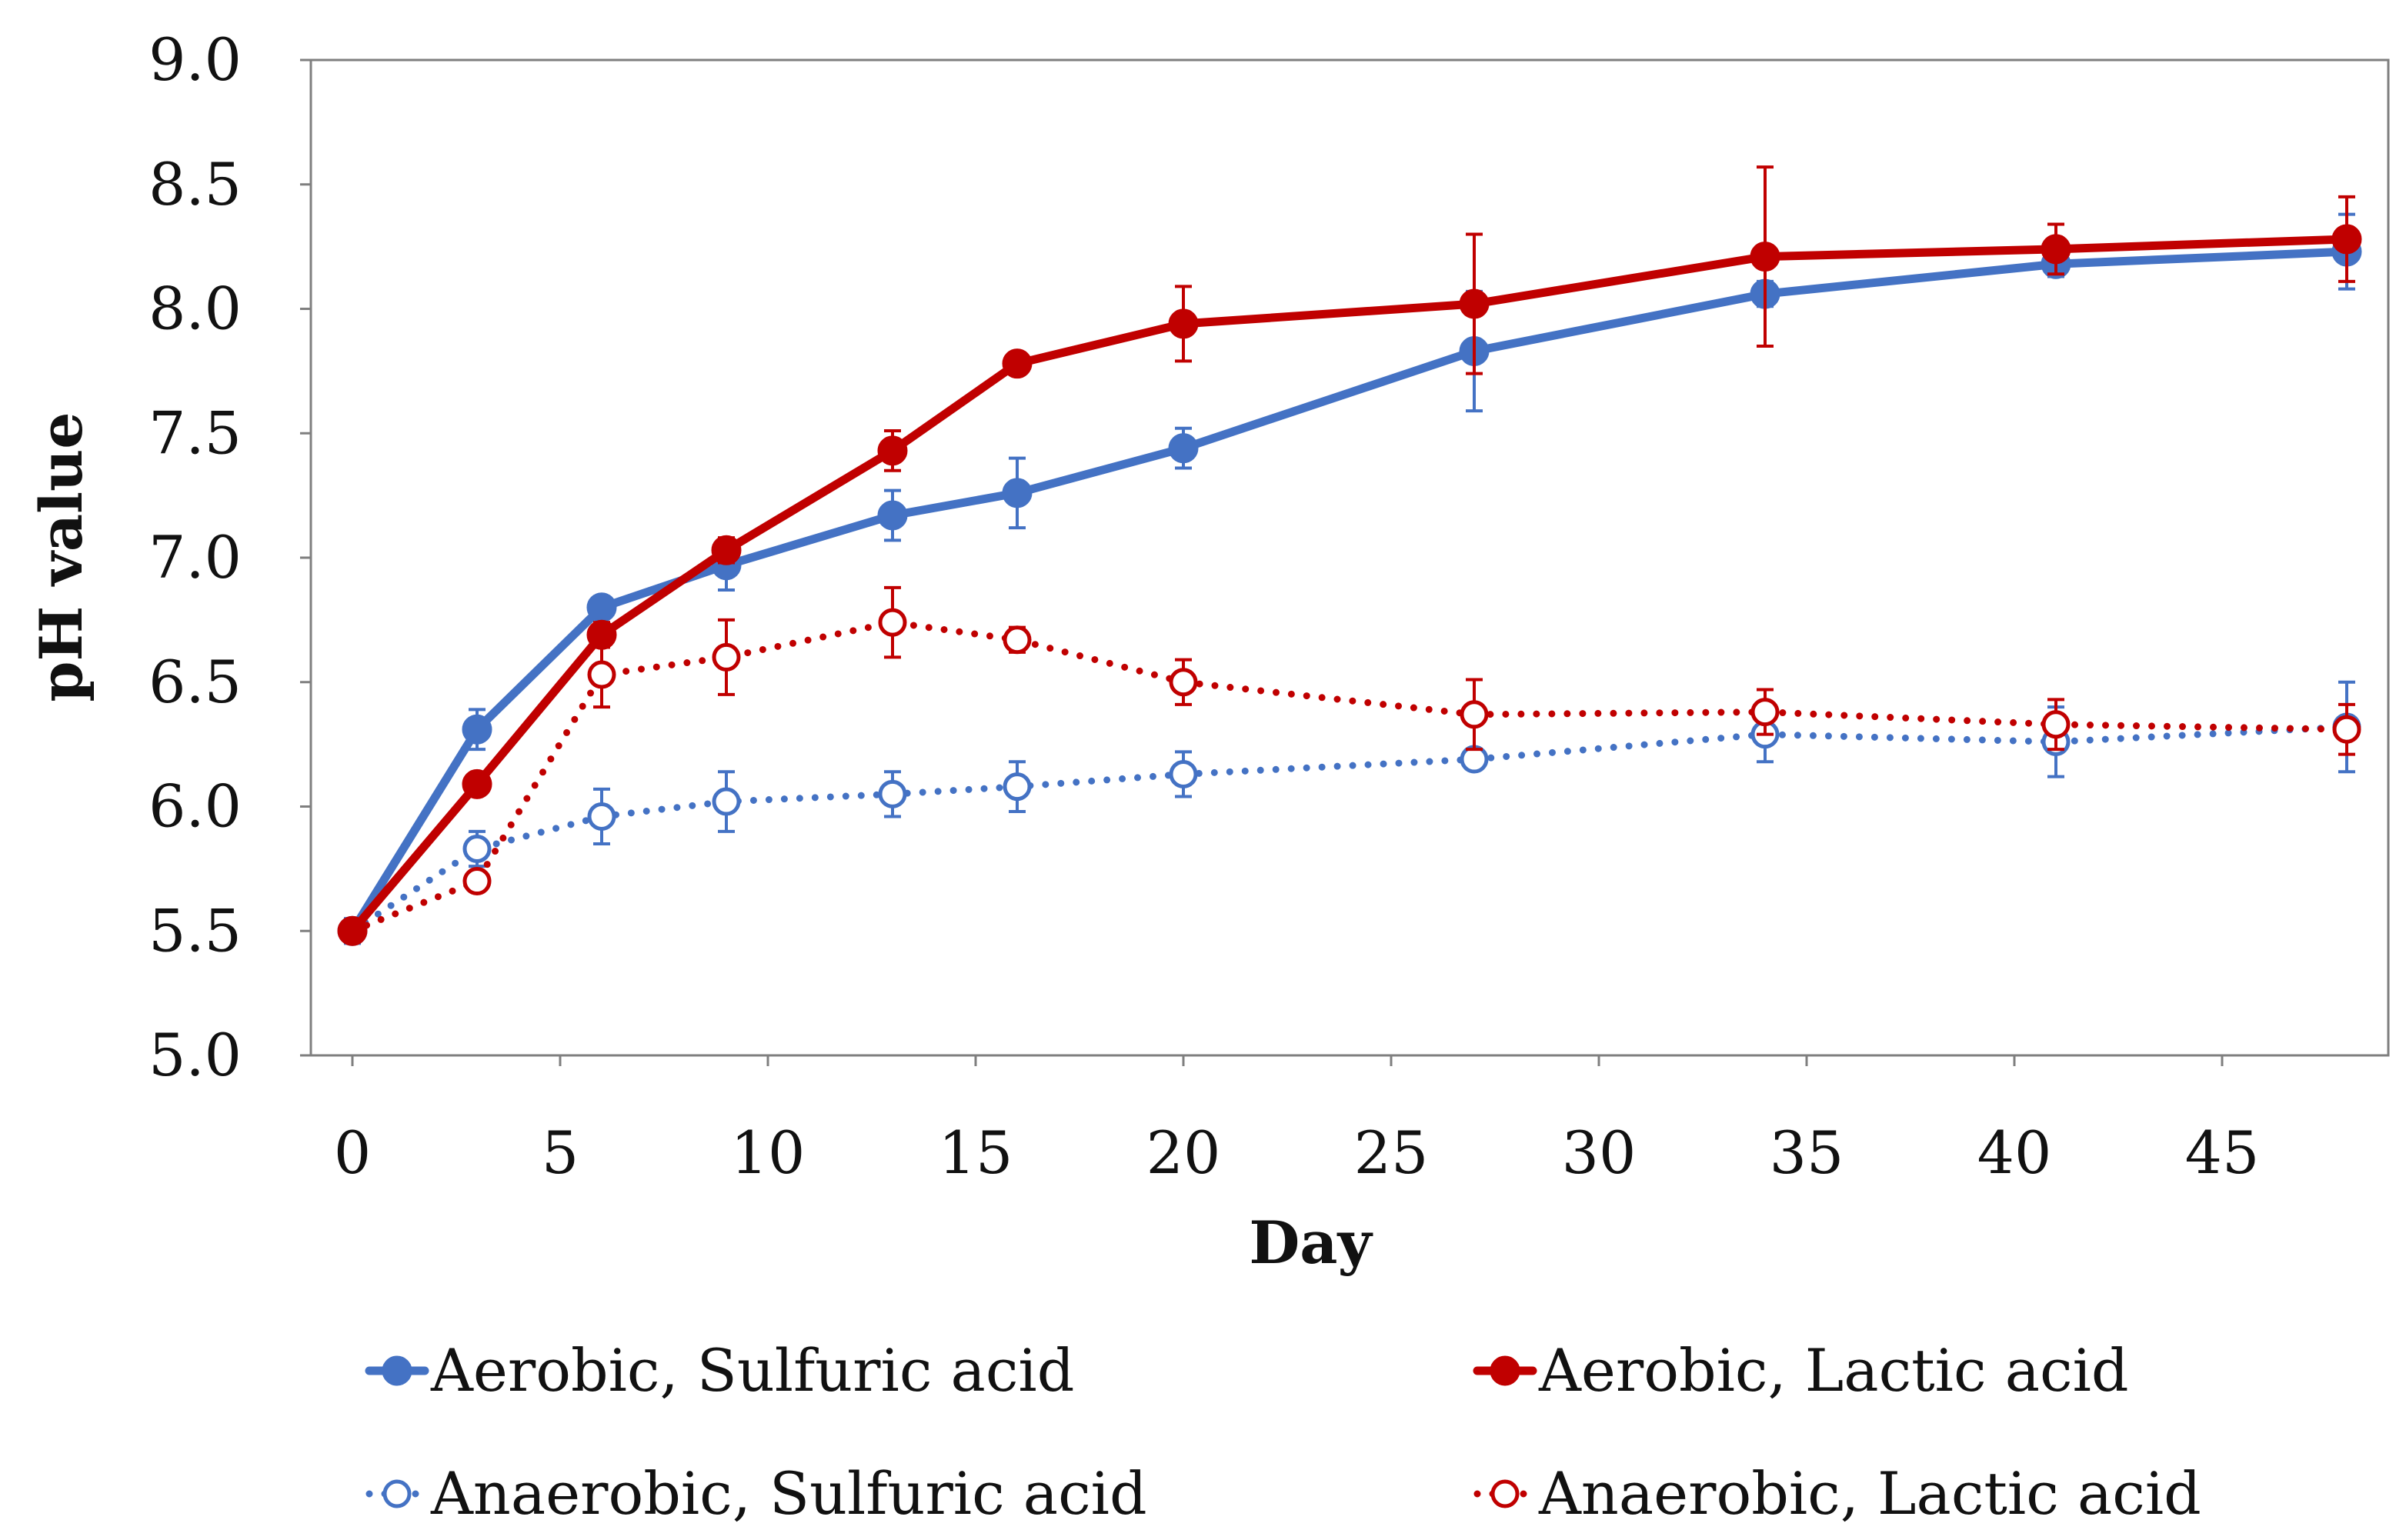  What do you see at coordinates (2222, 1152) in the screenshot?
I see `x-tick-label: 45` at bounding box center [2222, 1152].